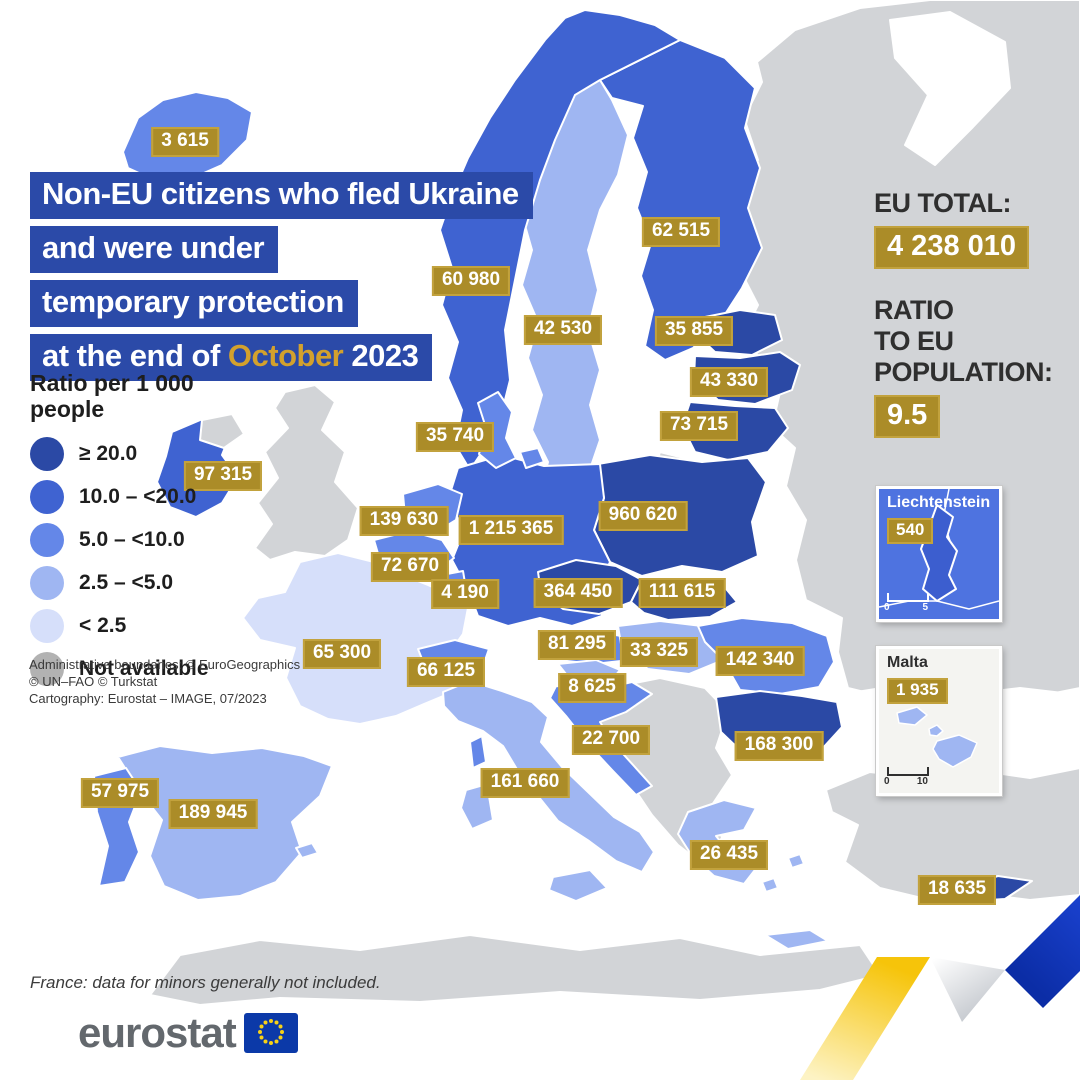  What do you see at coordinates (144, 668) in the screenshot?
I see `legend-item-label: Not available` at bounding box center [144, 668].